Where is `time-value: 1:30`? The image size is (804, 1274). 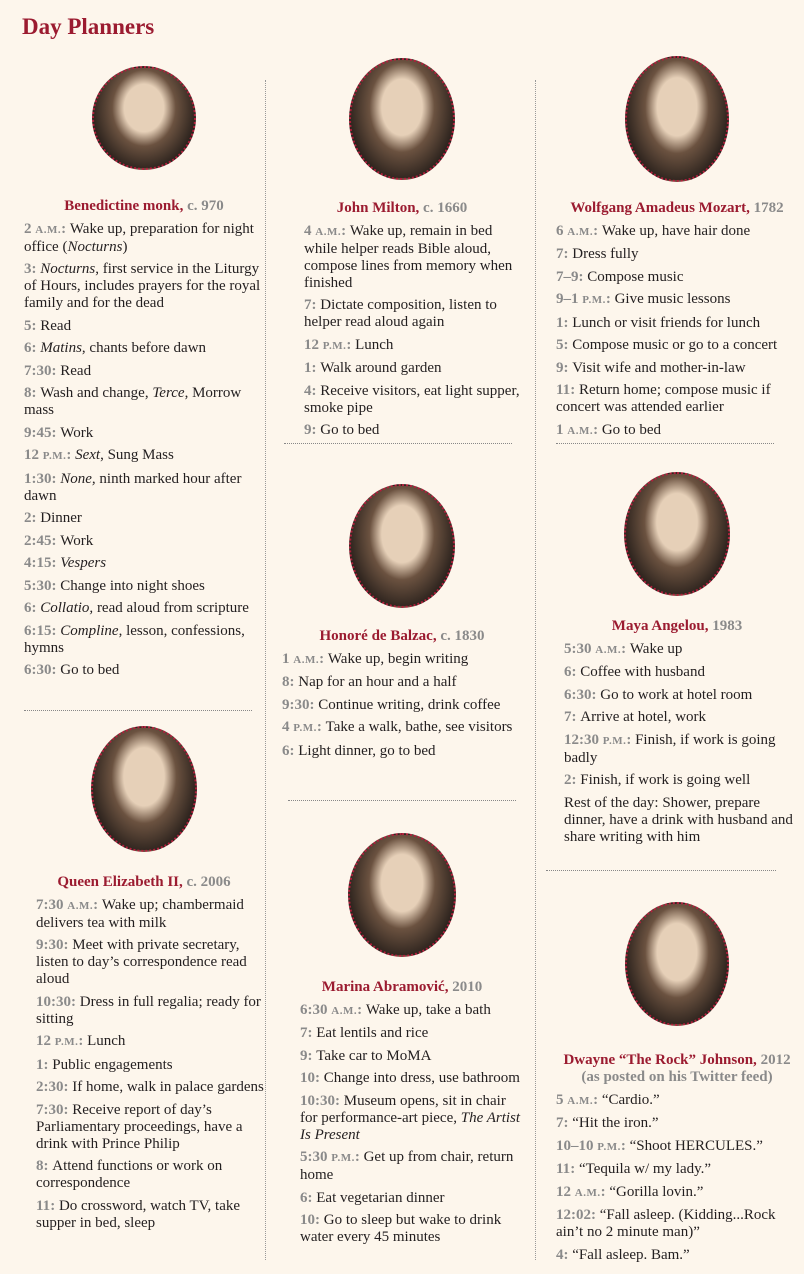
time-value: 1:30 is located at coordinates (38, 478).